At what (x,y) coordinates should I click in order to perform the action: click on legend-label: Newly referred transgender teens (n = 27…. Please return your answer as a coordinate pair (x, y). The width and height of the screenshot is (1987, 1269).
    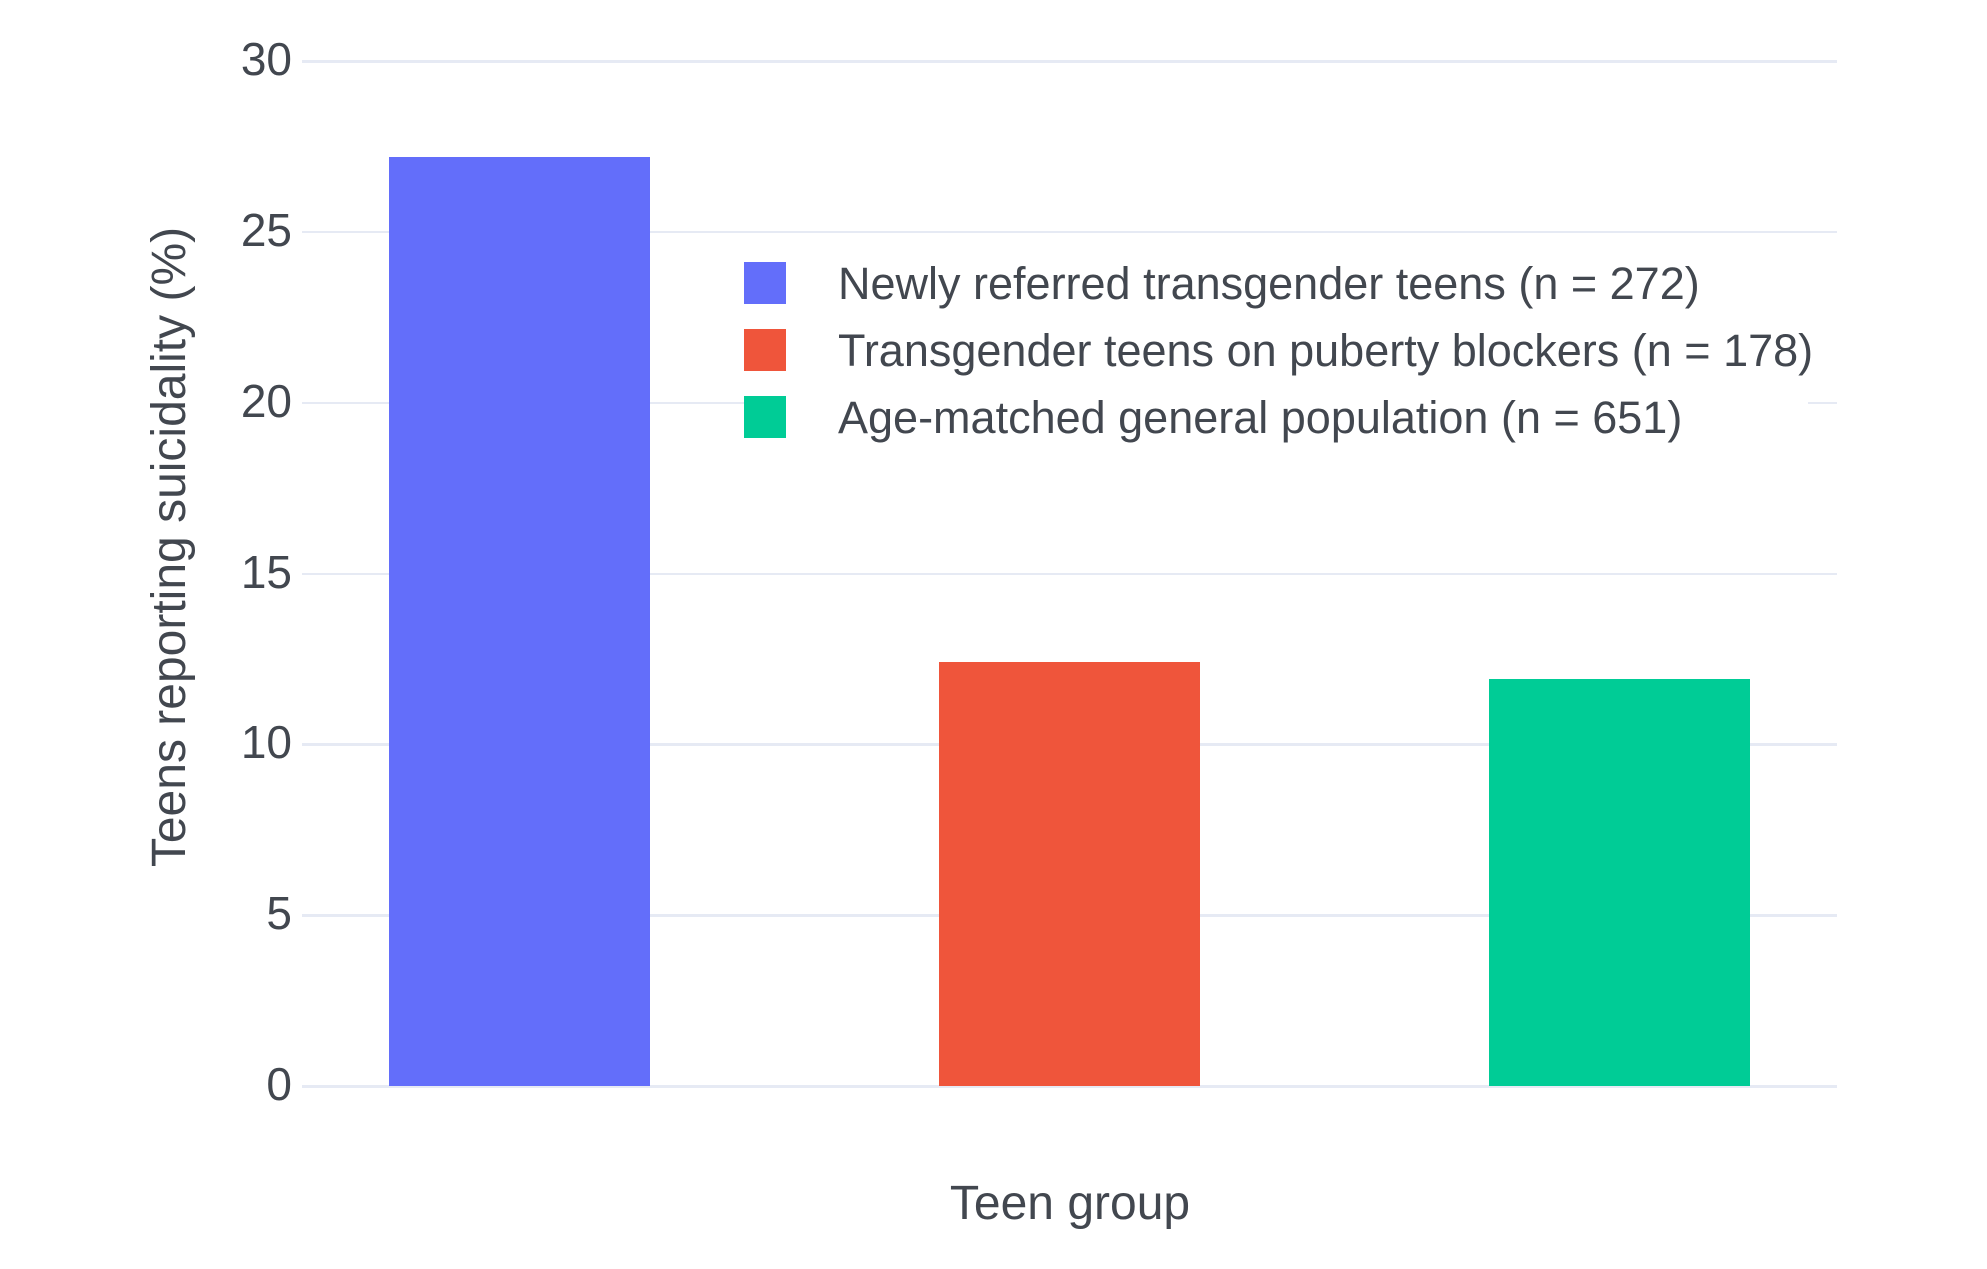
    Looking at the image, I should click on (1269, 283).